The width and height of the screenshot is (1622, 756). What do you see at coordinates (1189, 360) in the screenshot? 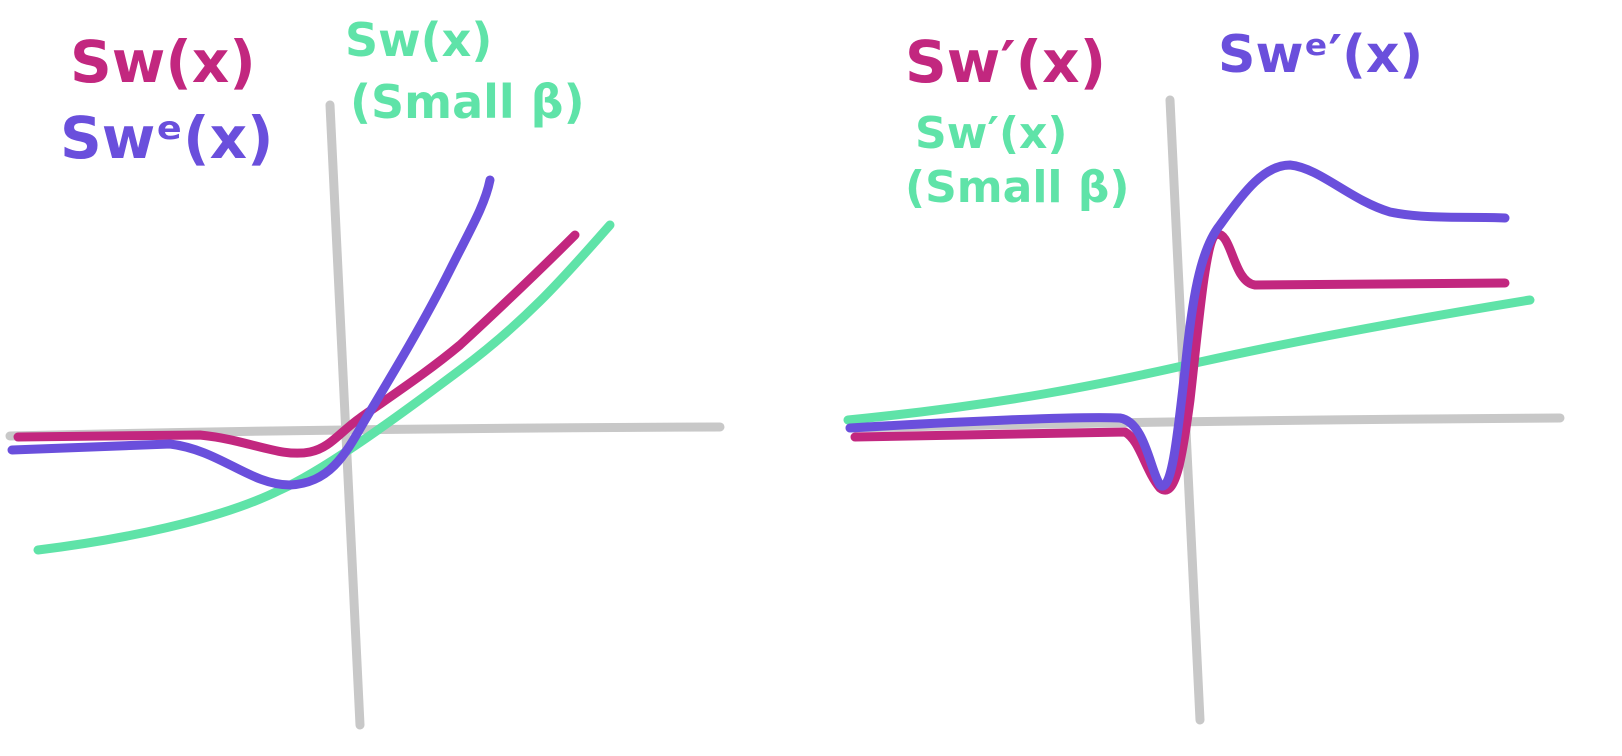
I see `curve-swish-derivative-small-beta` at bounding box center [1189, 360].